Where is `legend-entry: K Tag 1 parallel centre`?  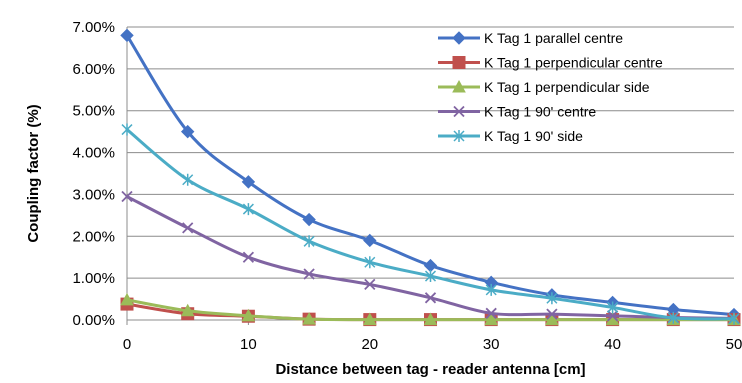 legend-entry: K Tag 1 parallel centre is located at coordinates (530, 38).